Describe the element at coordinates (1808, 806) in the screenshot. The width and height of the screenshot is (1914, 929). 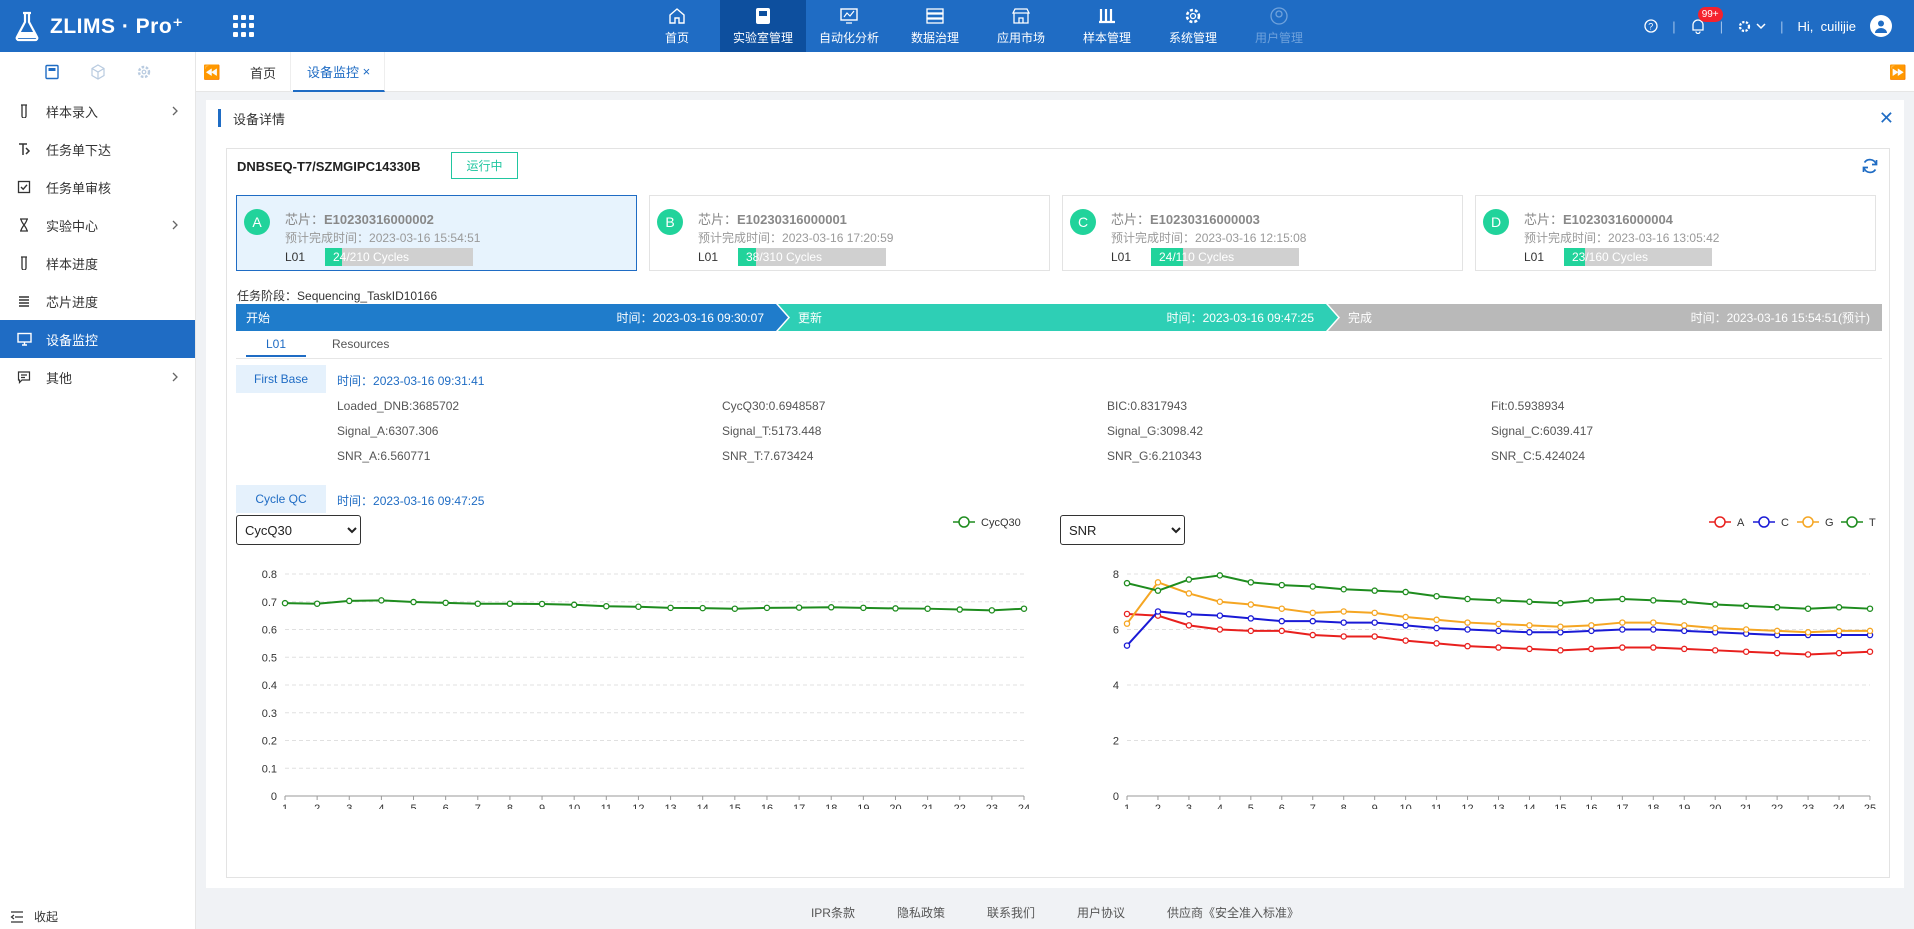
I see `x-tick-label: 23` at that location.